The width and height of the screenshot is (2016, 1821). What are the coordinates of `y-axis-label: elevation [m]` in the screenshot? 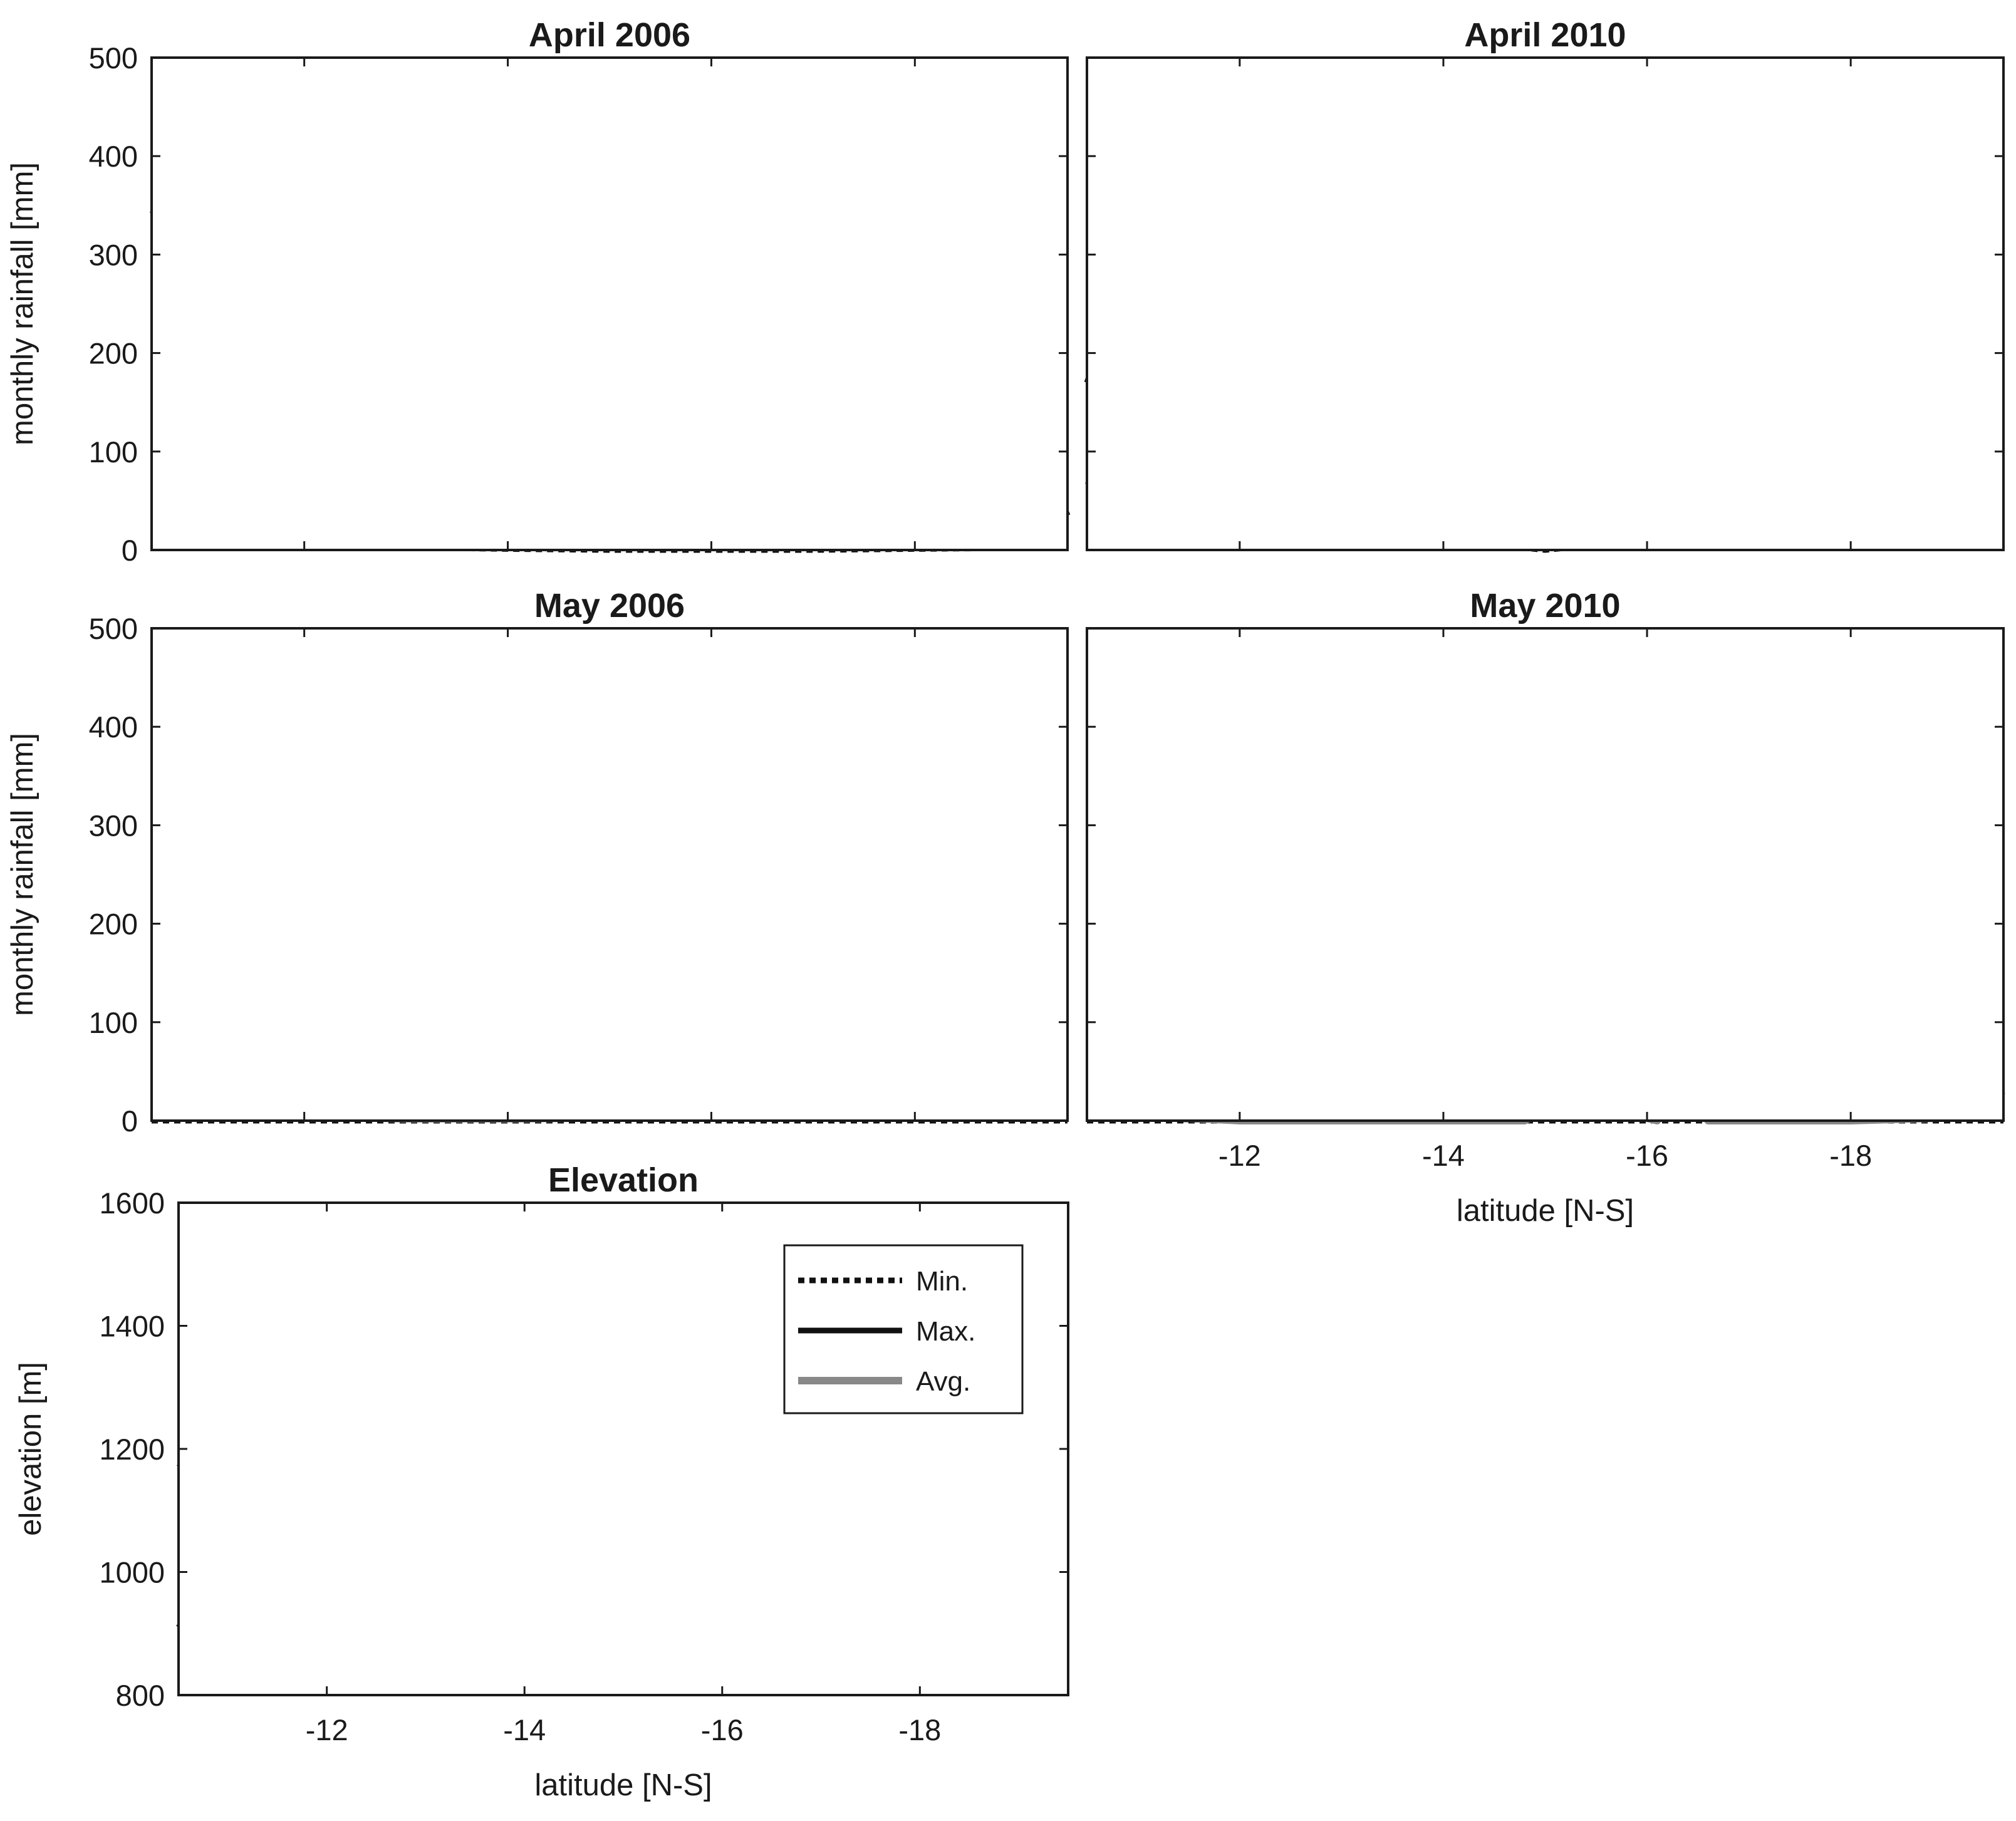 It's located at (31, 1449).